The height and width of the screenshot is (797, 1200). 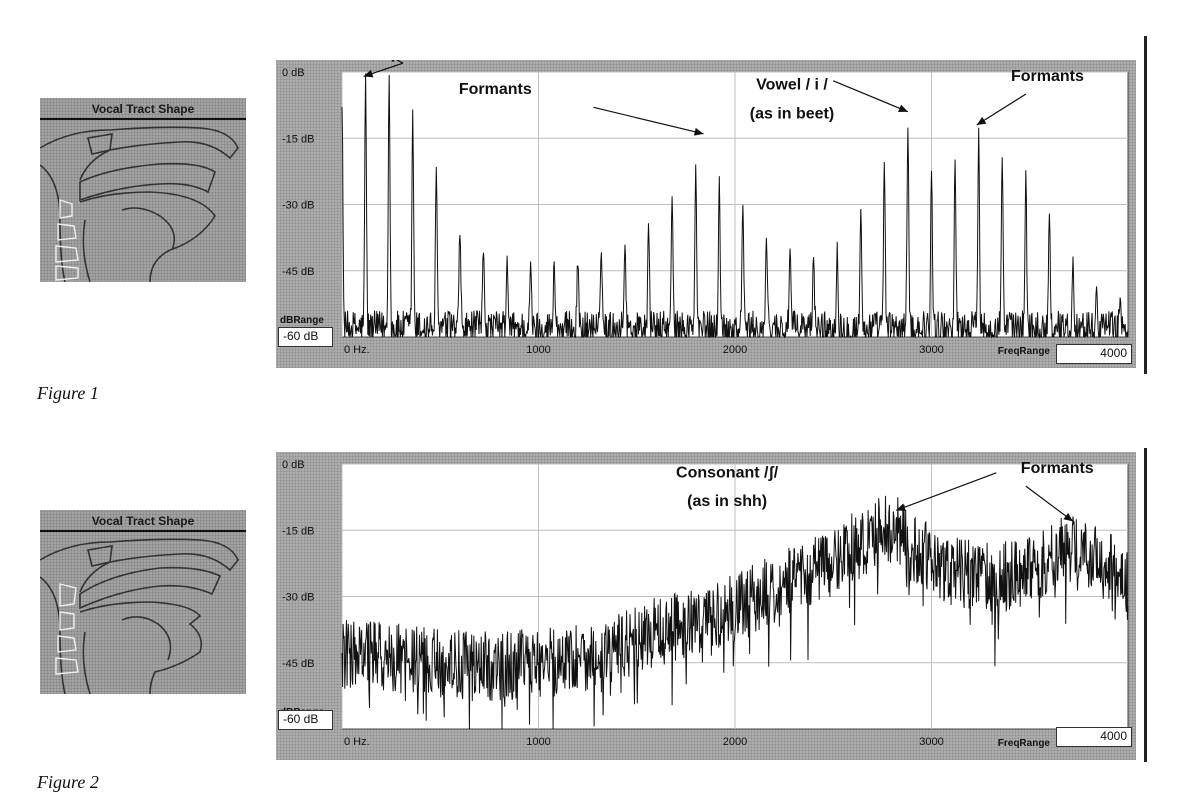 What do you see at coordinates (727, 501) in the screenshot?
I see `annotation-label: (as in shh)` at bounding box center [727, 501].